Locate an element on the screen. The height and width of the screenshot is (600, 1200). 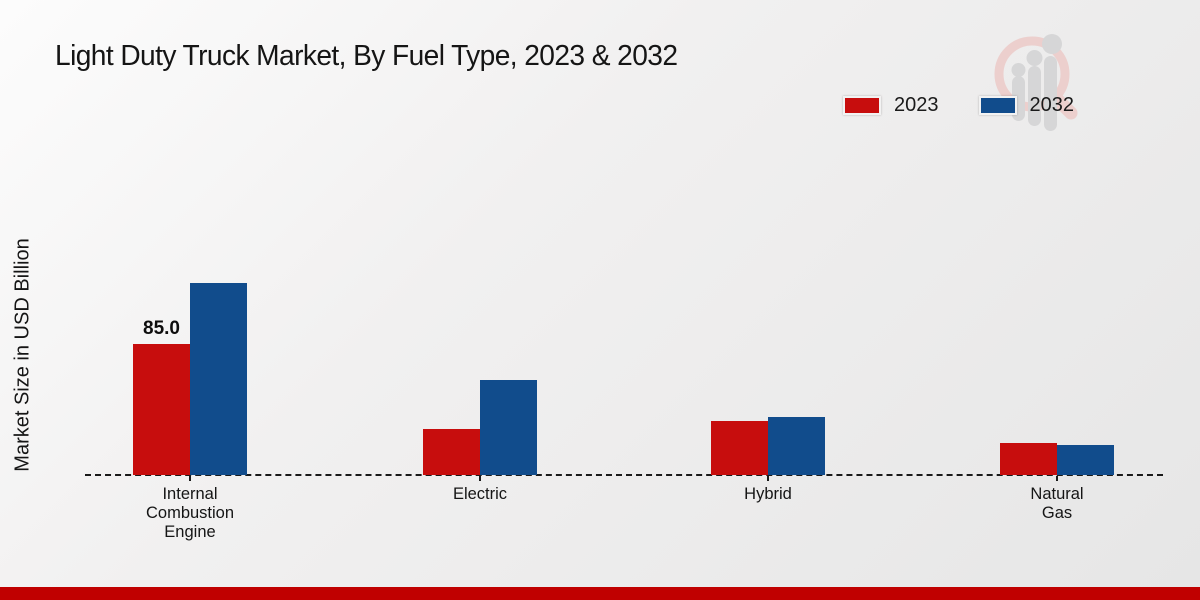
x-category-label: Hybrid is located at coordinates (768, 494).